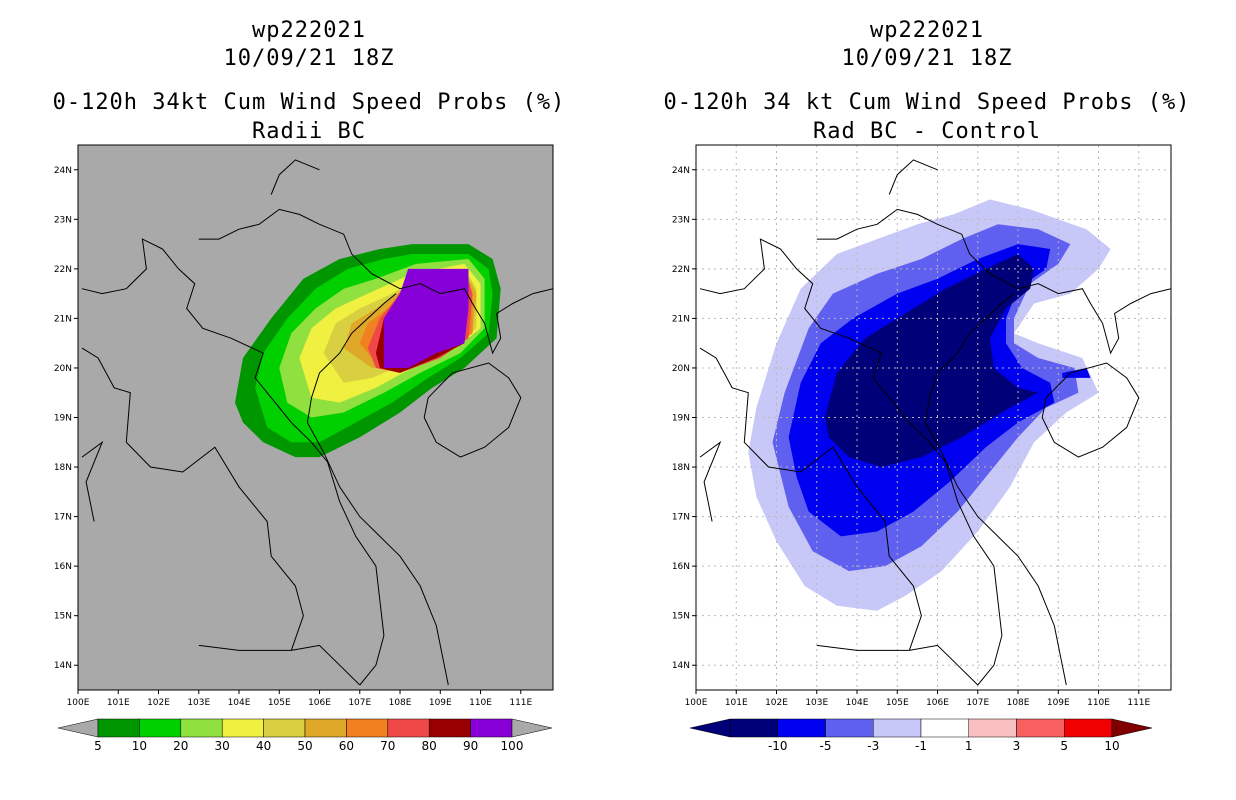 The image size is (1236, 800). What do you see at coordinates (931, 360) in the screenshot?
I see `right-contour-minus10` at bounding box center [931, 360].